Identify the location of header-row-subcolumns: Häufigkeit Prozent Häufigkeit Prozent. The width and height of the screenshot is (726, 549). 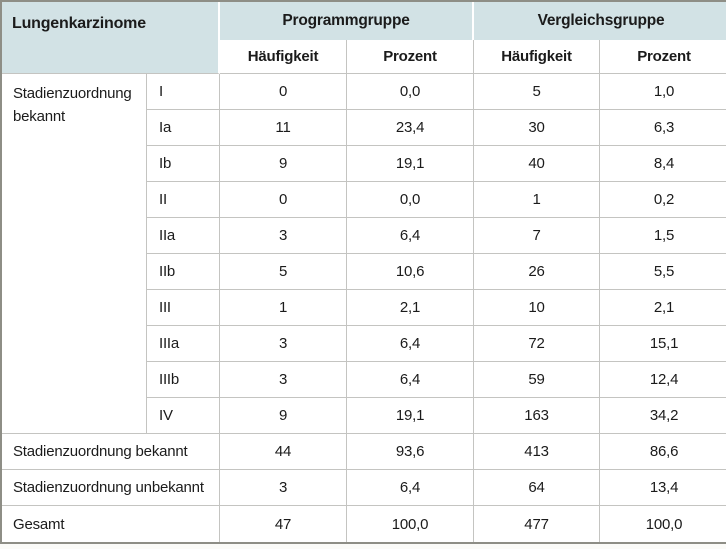
(364, 57).